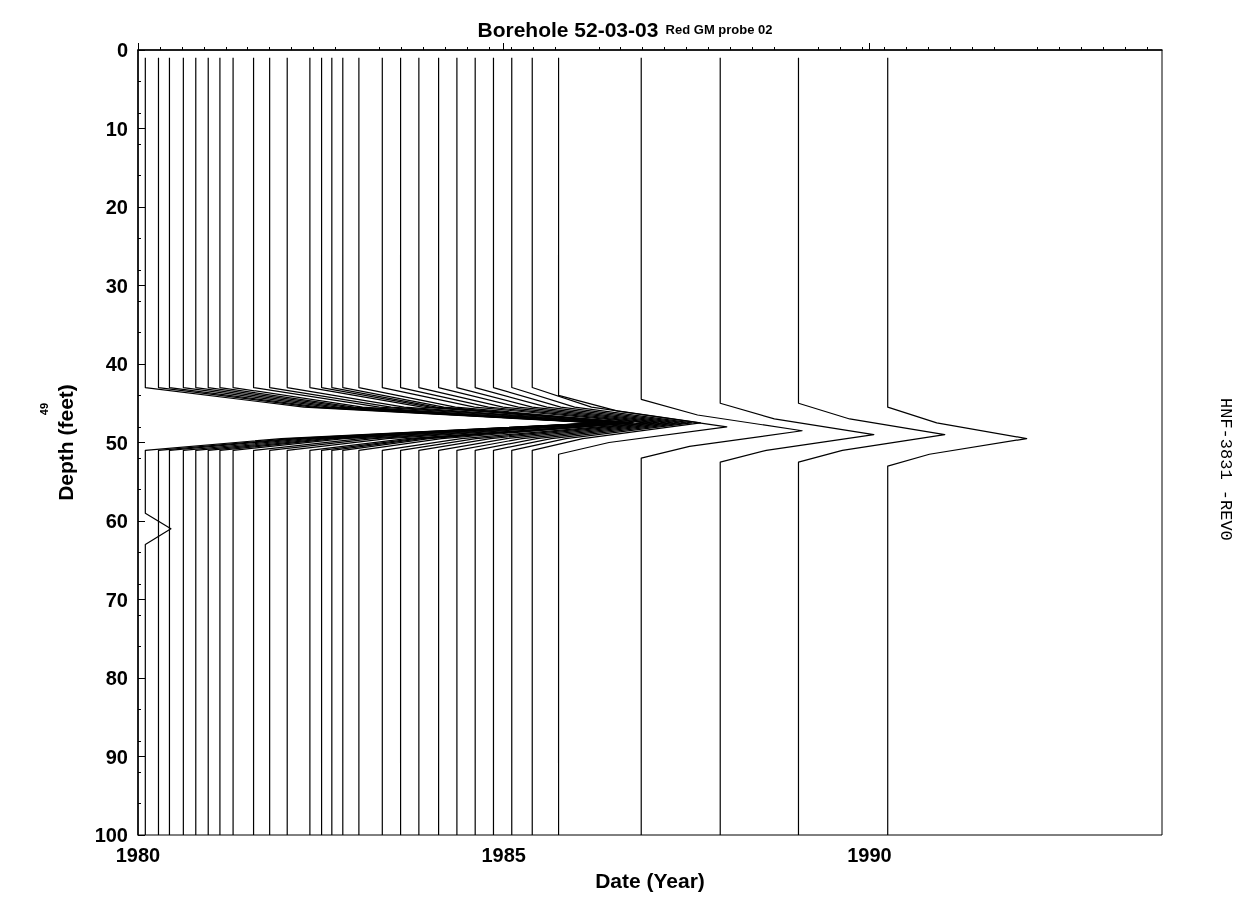  Describe the element at coordinates (116, 678) in the screenshot. I see `y-tick-label: 80` at that location.